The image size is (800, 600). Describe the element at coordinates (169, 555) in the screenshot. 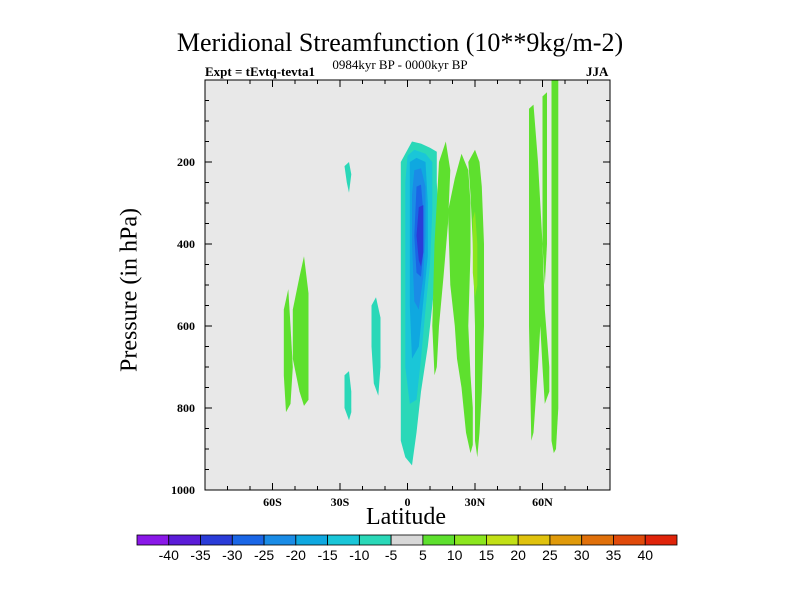

I see `colorbar-label: -40` at that location.